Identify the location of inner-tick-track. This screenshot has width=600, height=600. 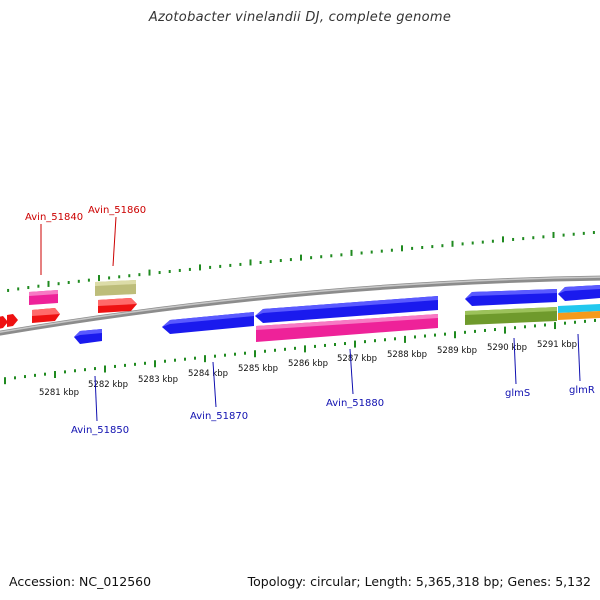
(300, 351).